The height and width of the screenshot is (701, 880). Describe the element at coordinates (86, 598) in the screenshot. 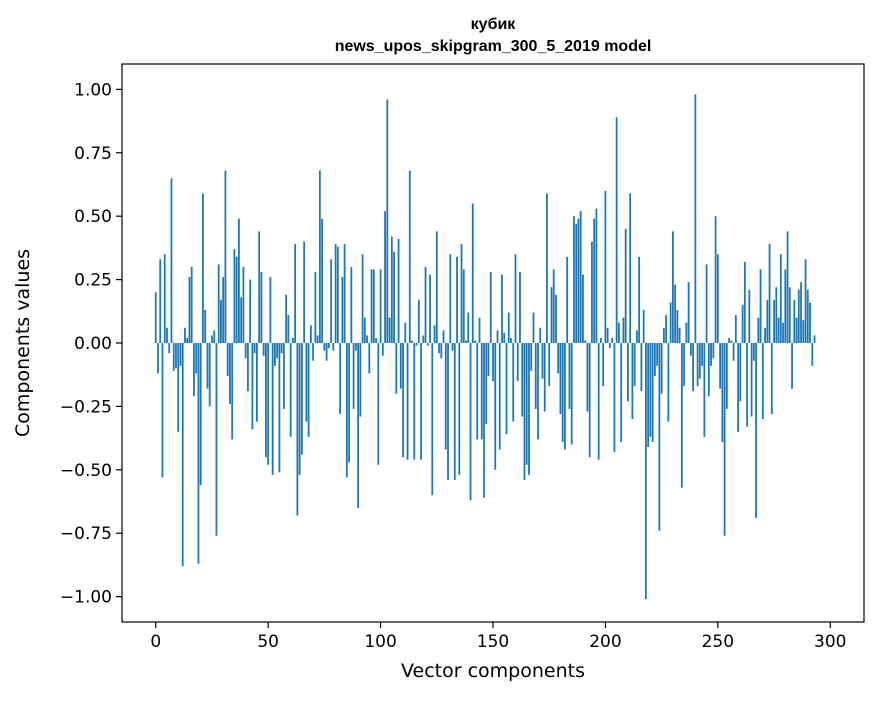

I see `y-tick-label: −1.00` at that location.